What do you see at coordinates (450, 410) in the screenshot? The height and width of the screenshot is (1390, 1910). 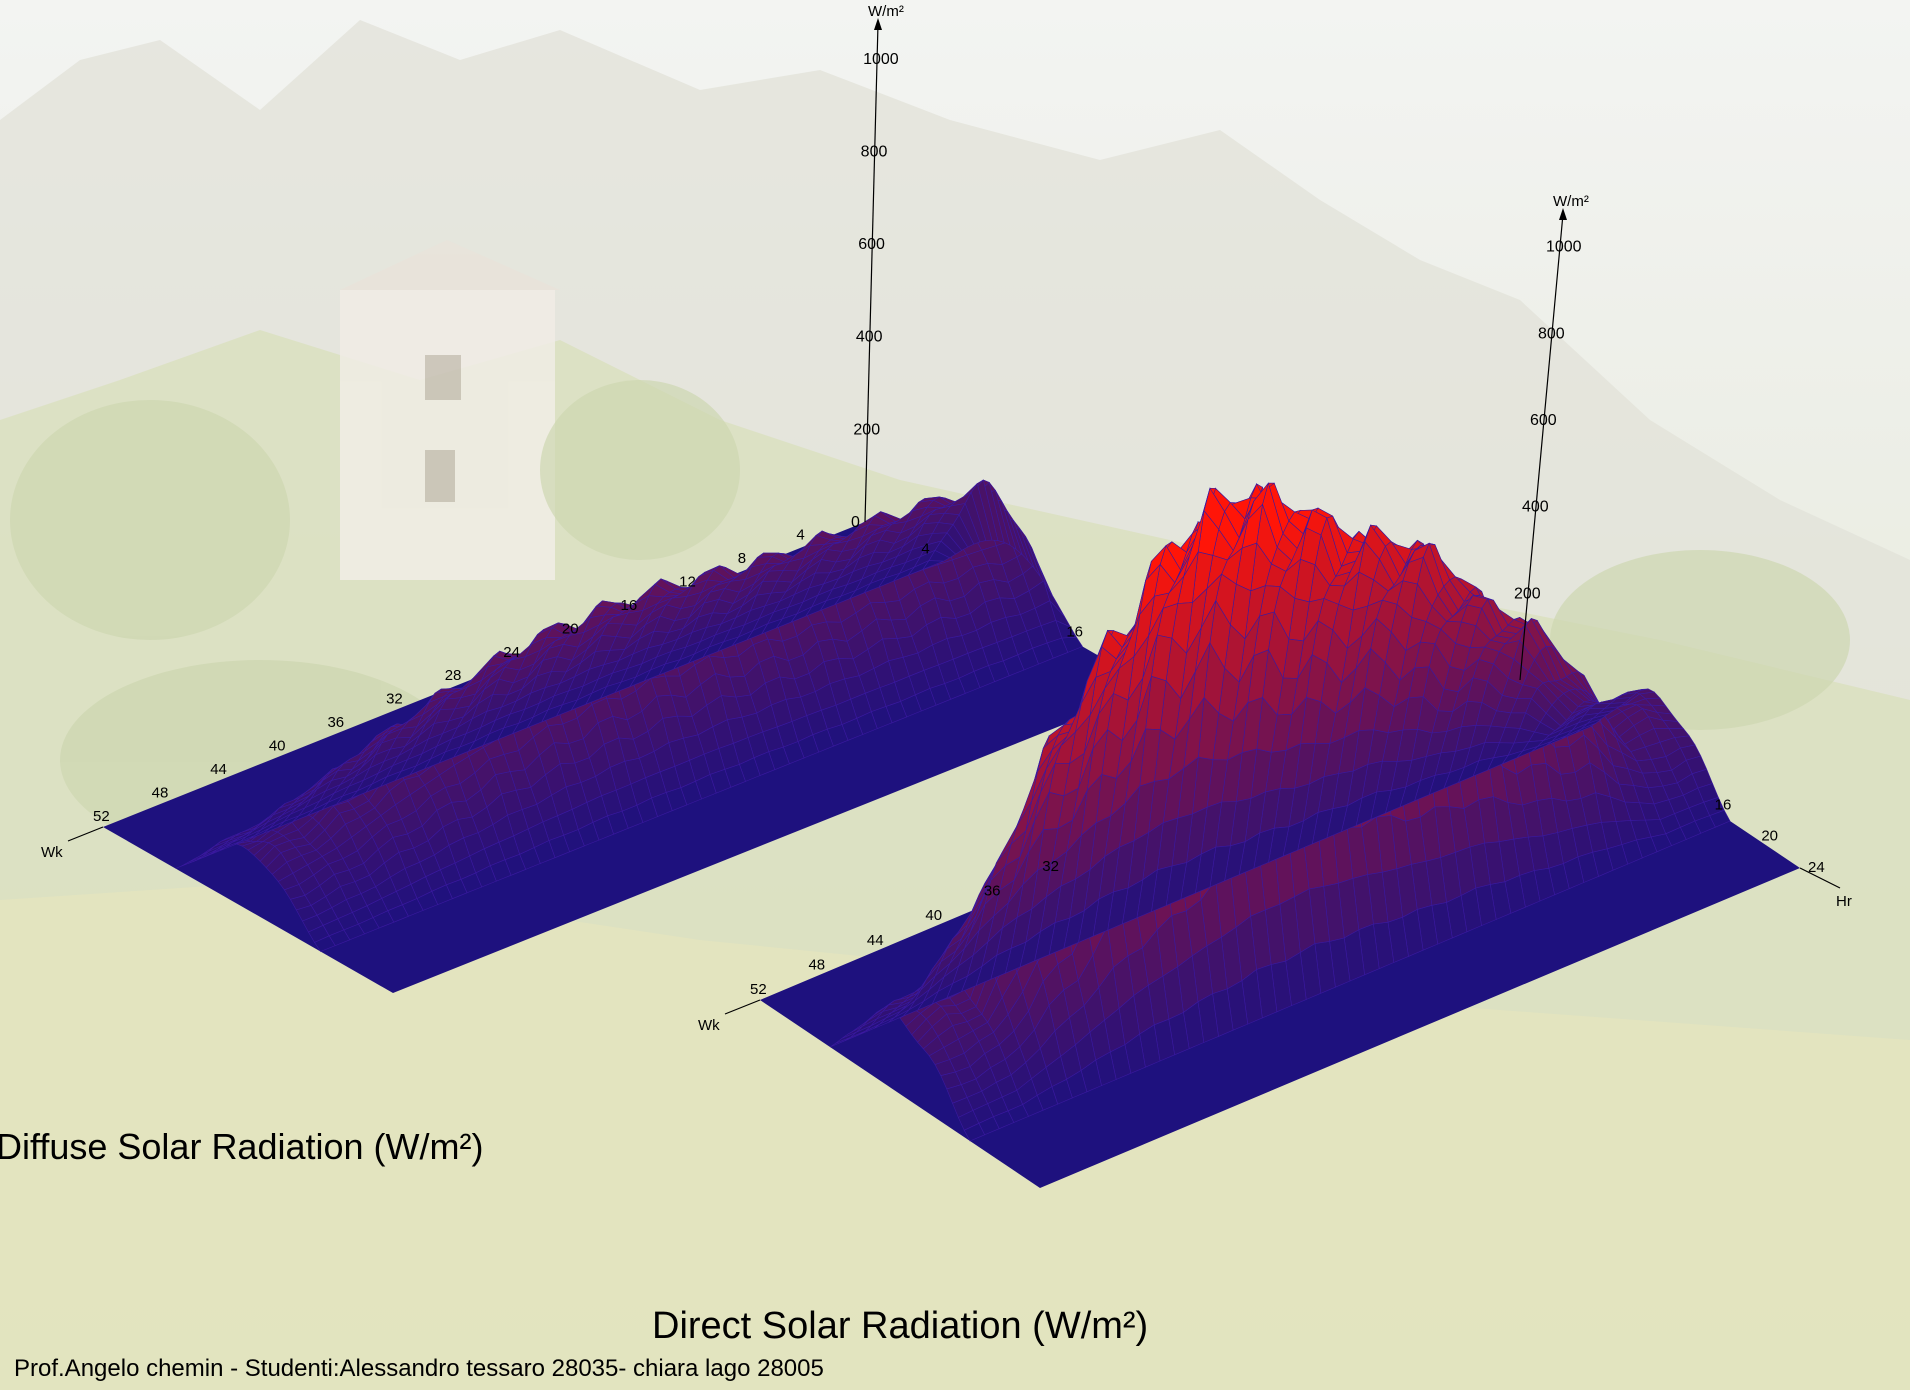 I see `chapel-building` at bounding box center [450, 410].